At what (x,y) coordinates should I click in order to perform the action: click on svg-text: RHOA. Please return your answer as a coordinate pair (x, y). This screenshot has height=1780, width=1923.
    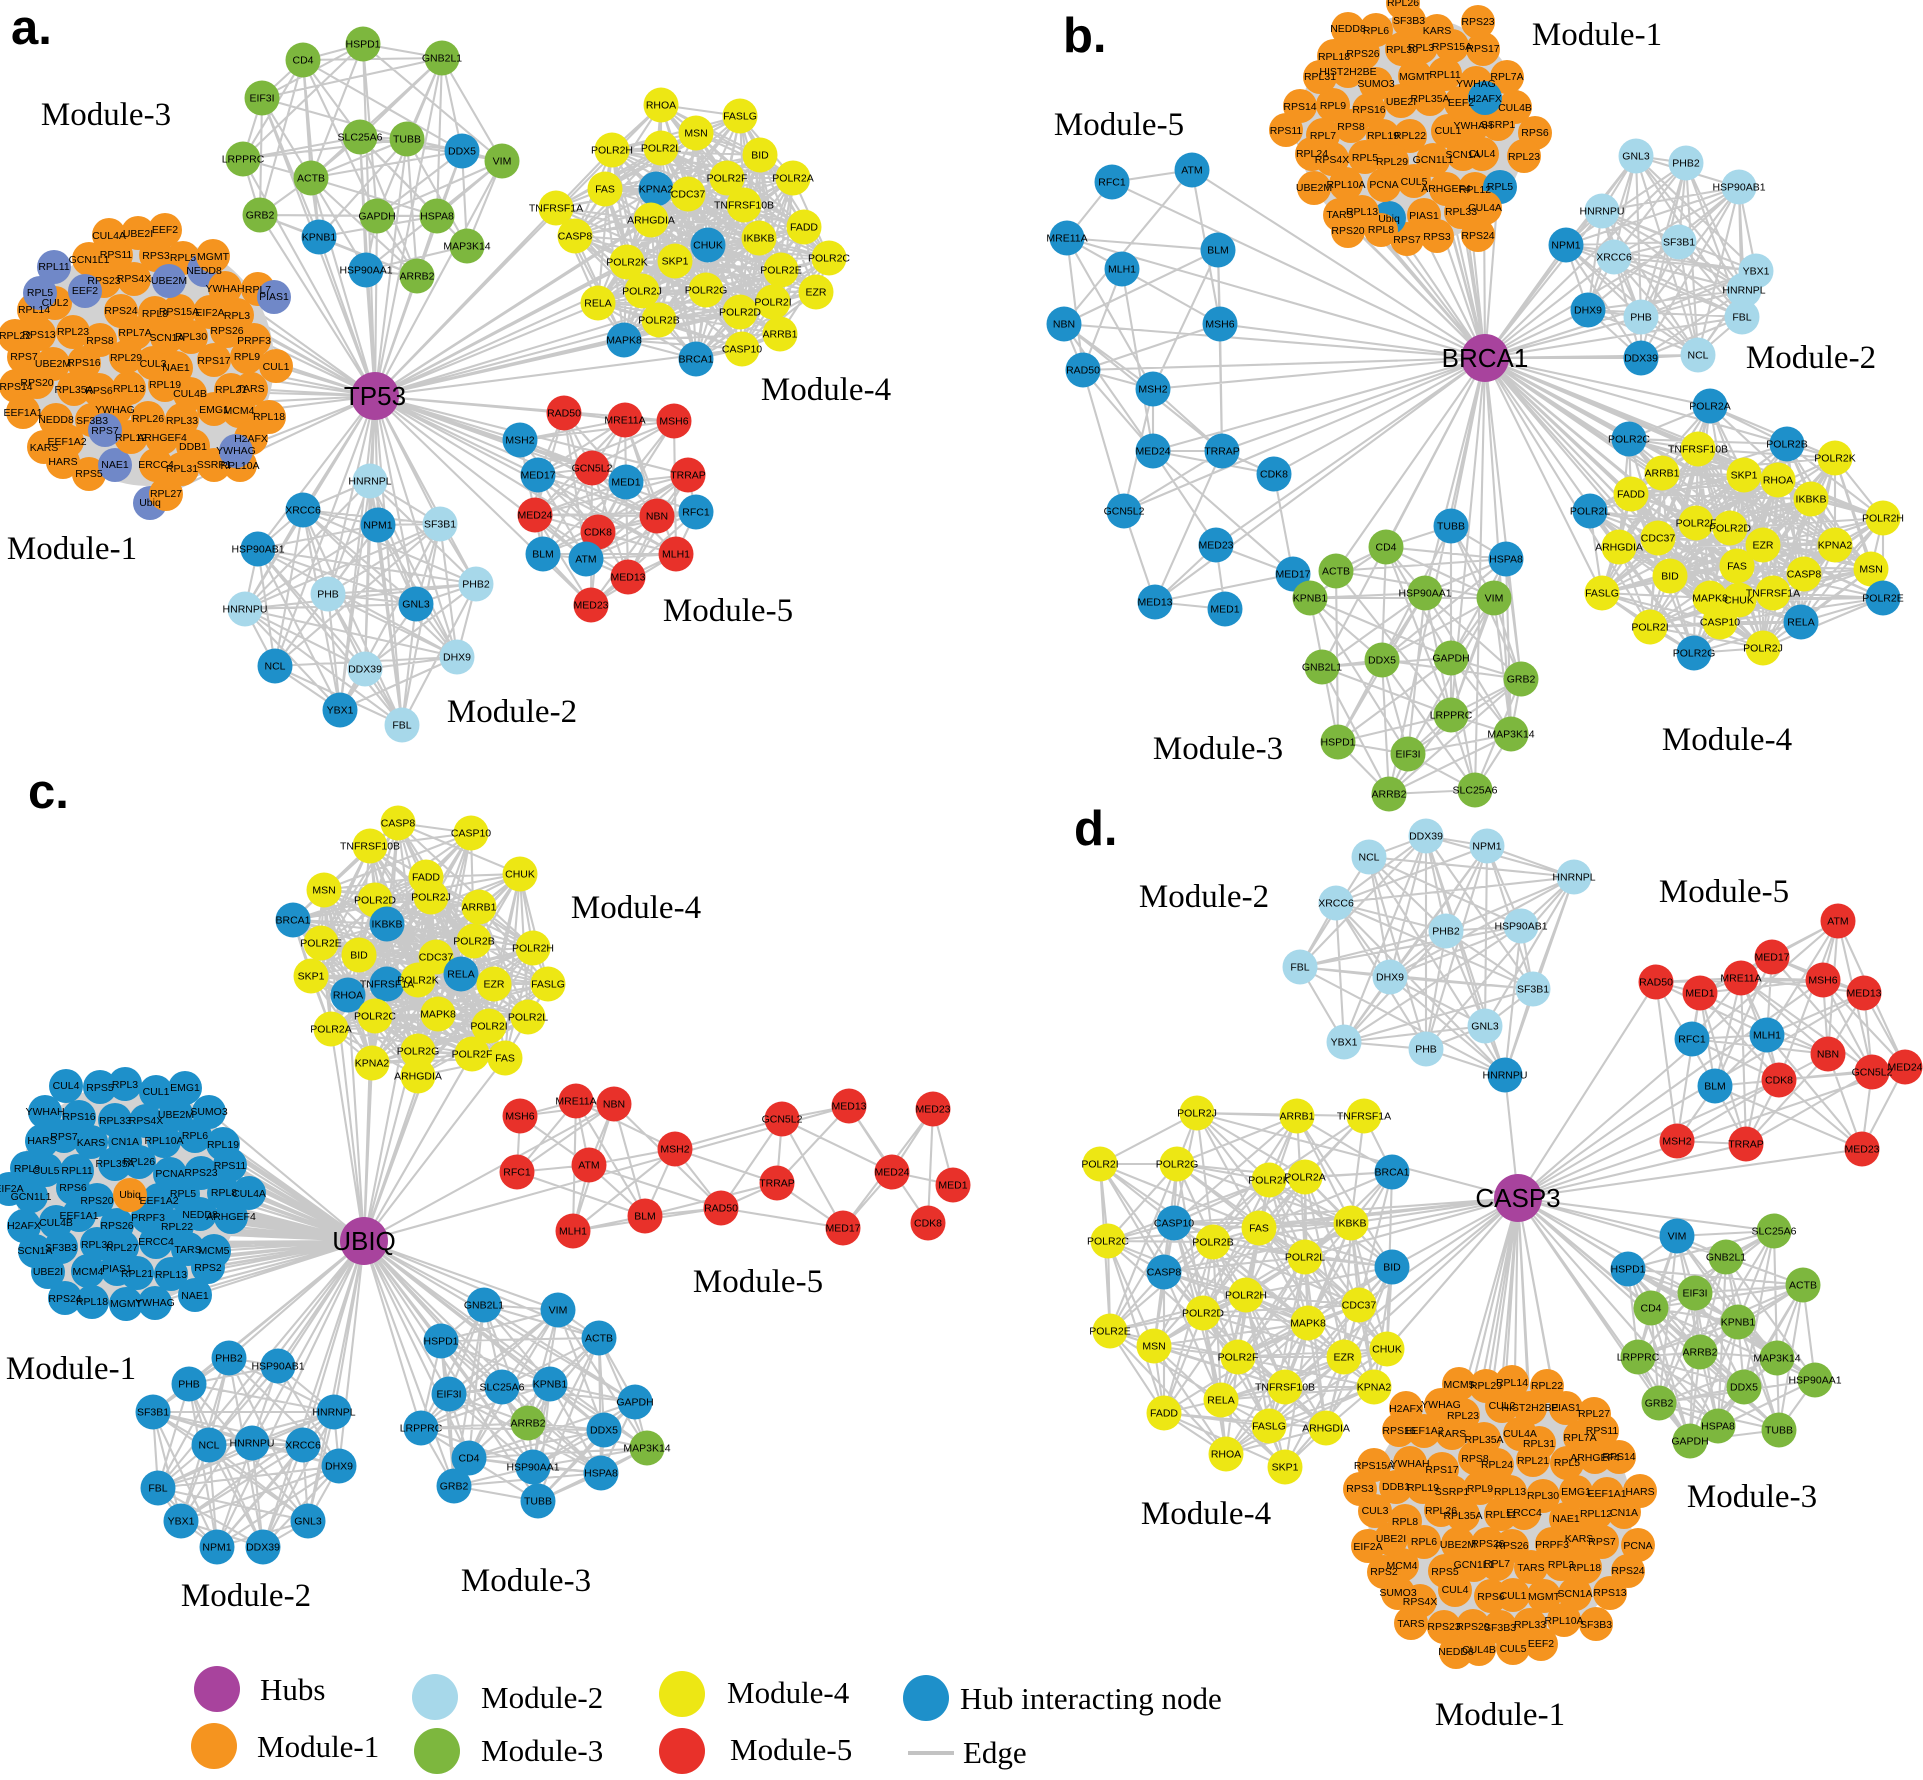
    Looking at the image, I should click on (1778, 481).